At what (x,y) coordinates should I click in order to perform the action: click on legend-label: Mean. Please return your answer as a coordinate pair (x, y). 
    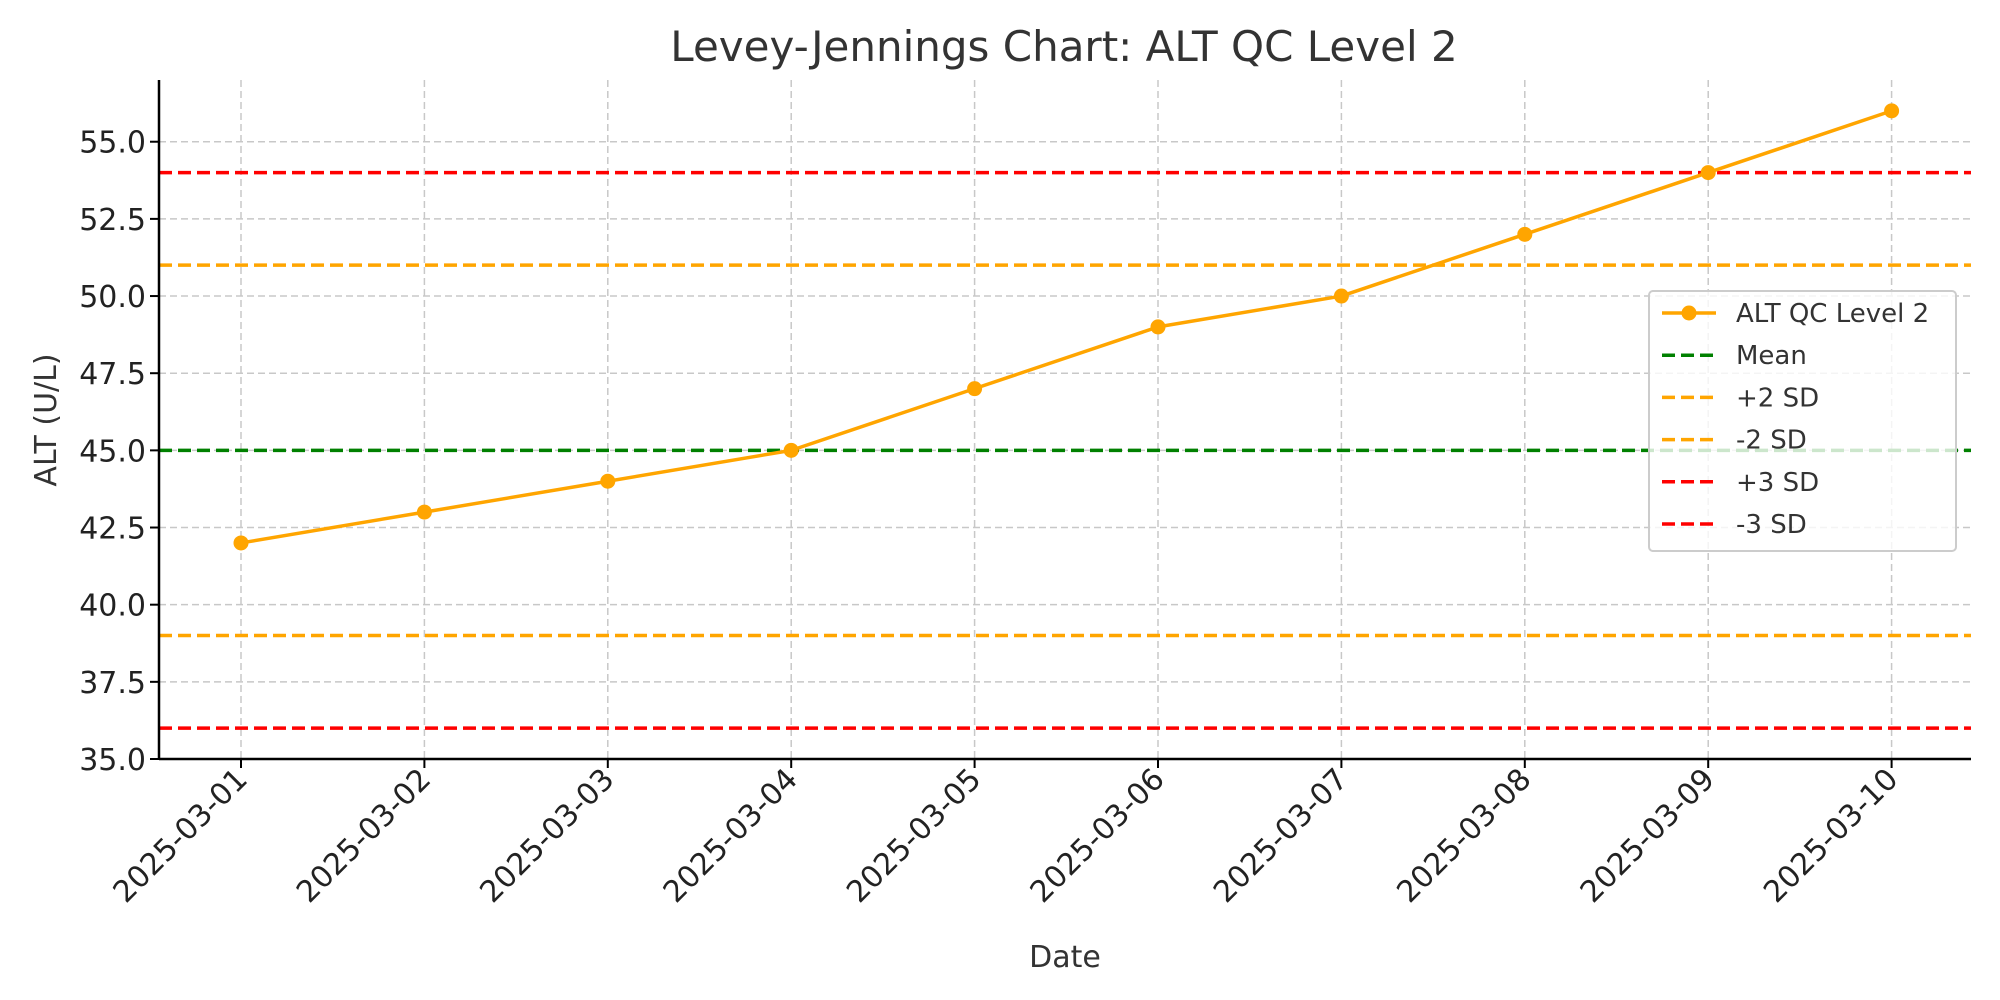
    Looking at the image, I should click on (1771, 356).